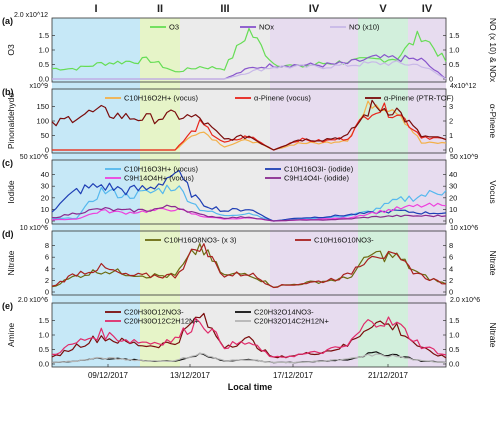  What do you see at coordinates (464, 157) in the screenshot?
I see `y-scale-right: 50 x10^9` at bounding box center [464, 157].